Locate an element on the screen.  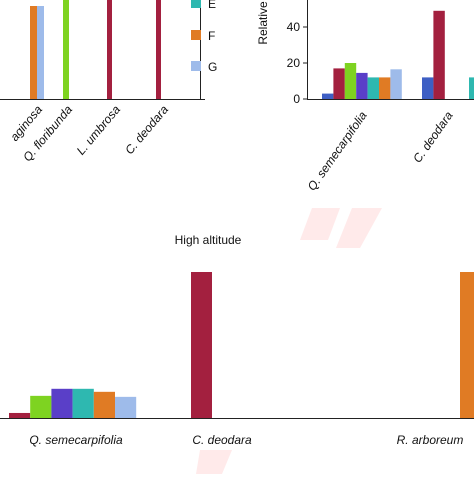
x-tick-label: R. arboreum is located at coordinates (430, 440).